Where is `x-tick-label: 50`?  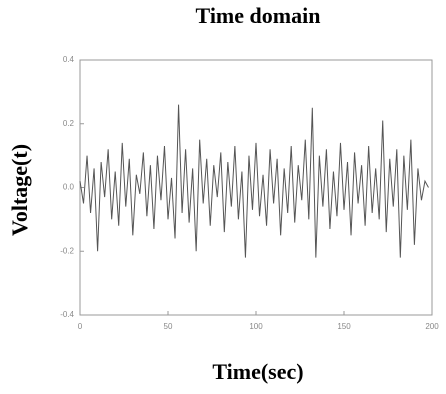 x-tick-label: 50 is located at coordinates (168, 326).